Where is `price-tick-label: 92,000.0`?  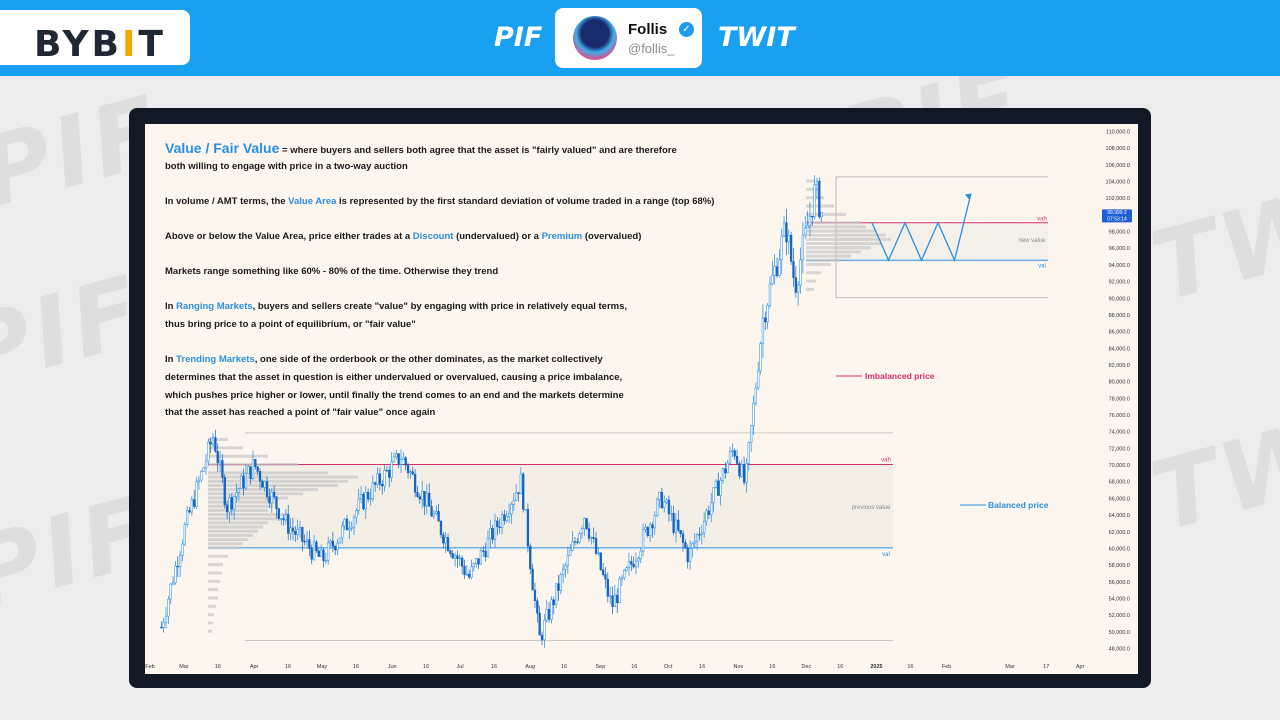 price-tick-label: 92,000.0 is located at coordinates (1119, 283).